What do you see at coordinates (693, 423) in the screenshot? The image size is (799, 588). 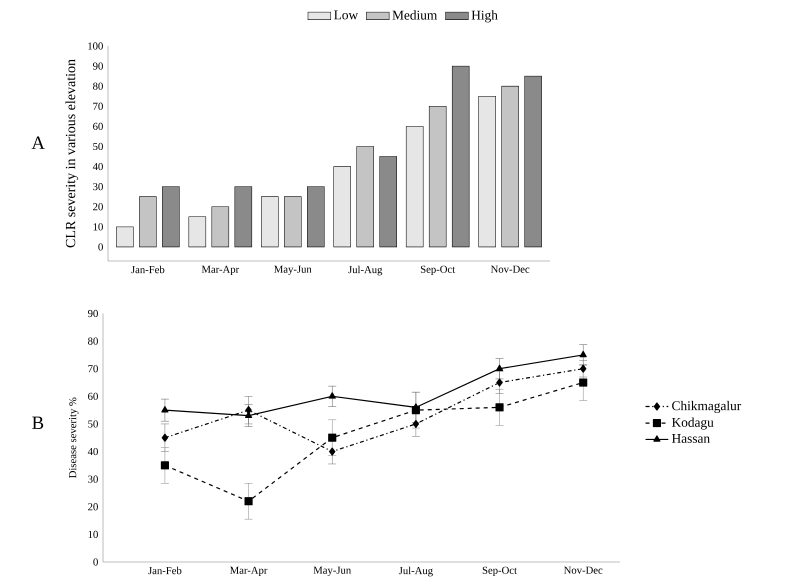 I see `legend-label: Kodagu` at bounding box center [693, 423].